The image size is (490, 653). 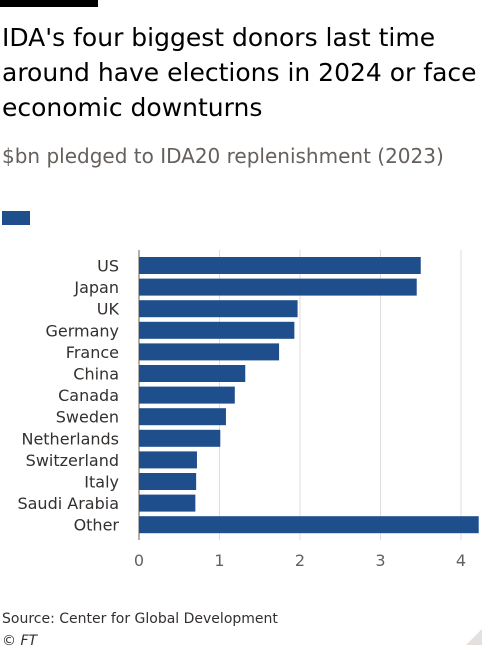 I want to click on resize-corner-icon, so click(x=474, y=637).